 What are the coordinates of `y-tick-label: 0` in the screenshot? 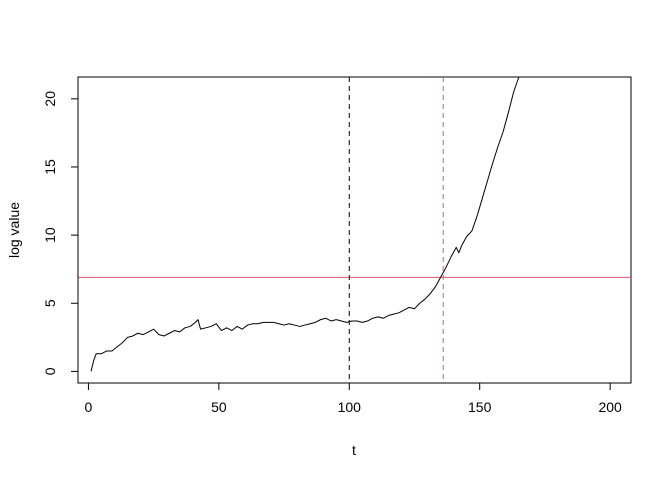 It's located at (50, 371).